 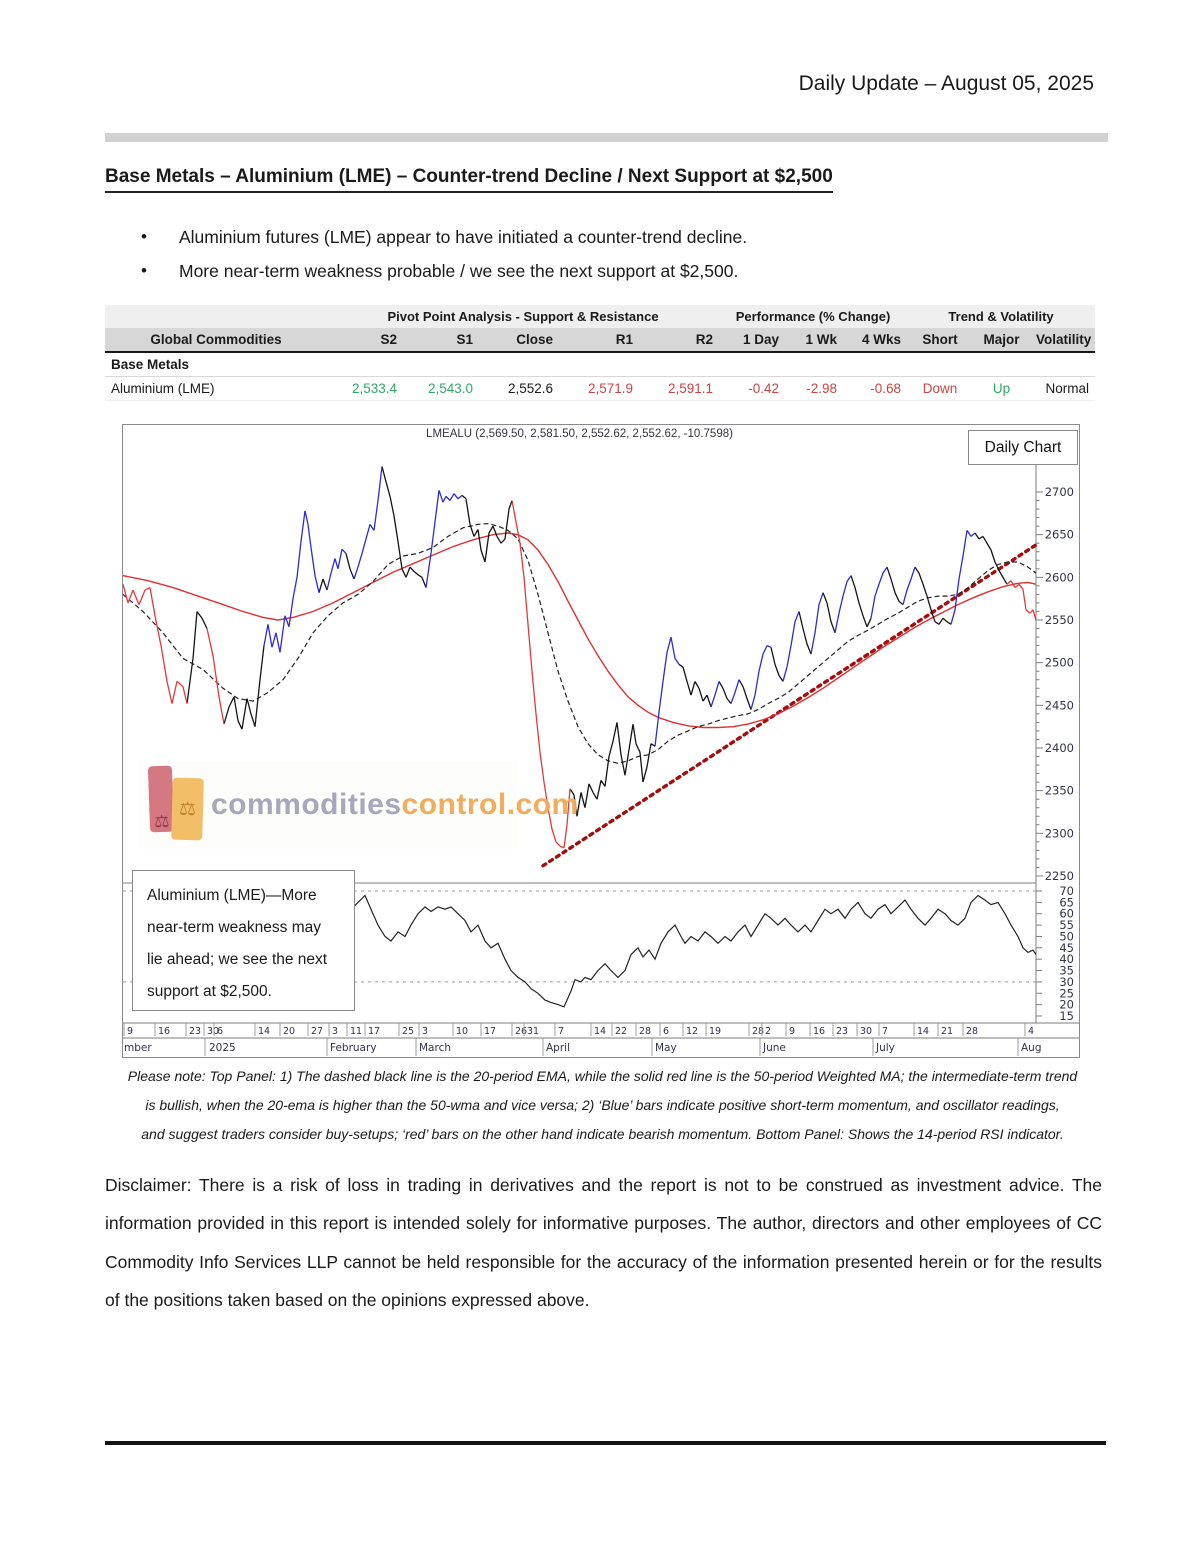 What do you see at coordinates (1023, 447) in the screenshot?
I see `daily-chart-label: Daily Chart` at bounding box center [1023, 447].